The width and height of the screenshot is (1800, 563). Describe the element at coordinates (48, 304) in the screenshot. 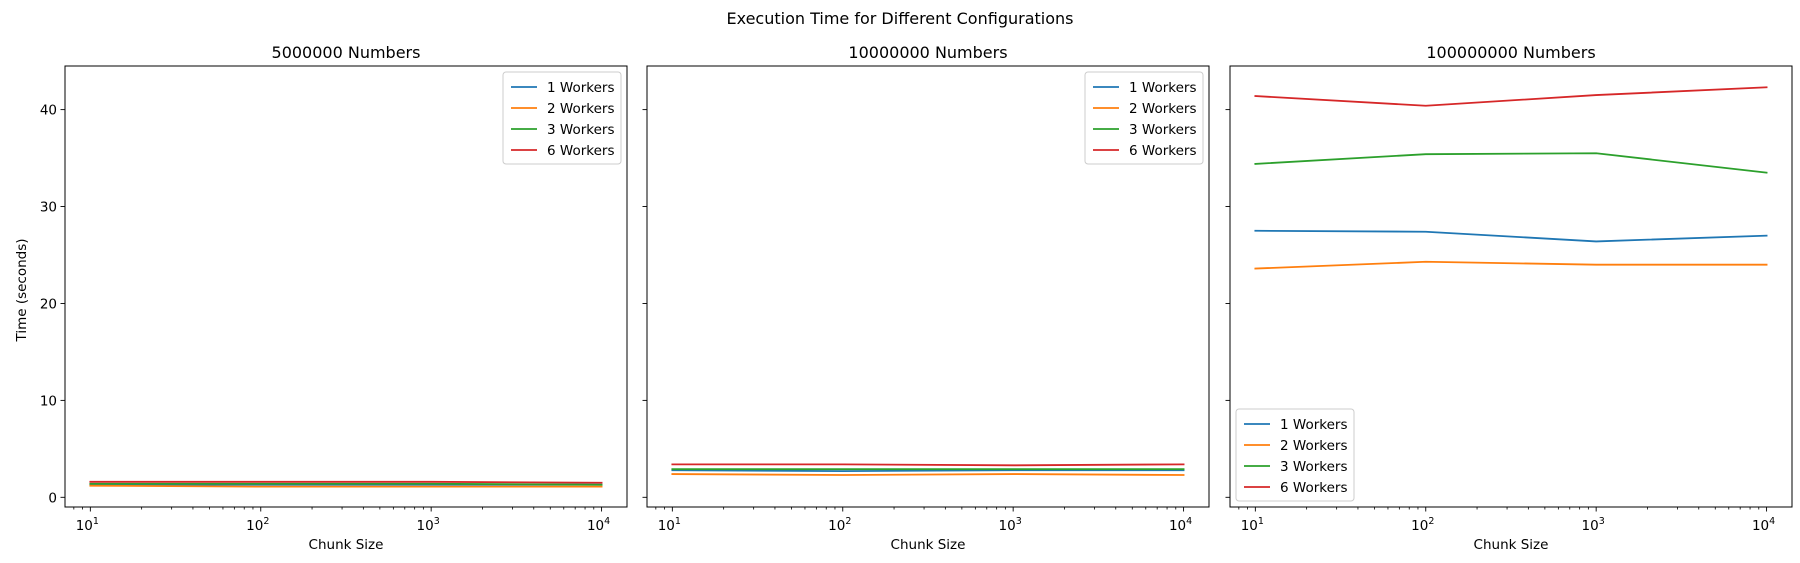

I see `y-tick-label: 20` at that location.